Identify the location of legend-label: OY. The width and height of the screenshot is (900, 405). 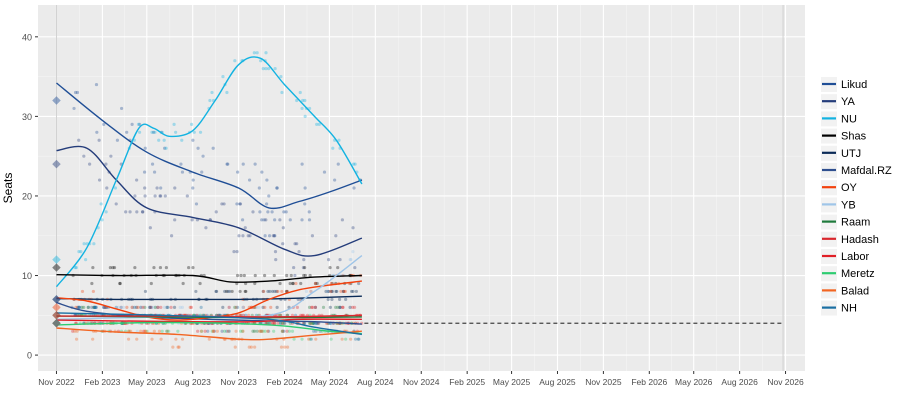
(849, 188).